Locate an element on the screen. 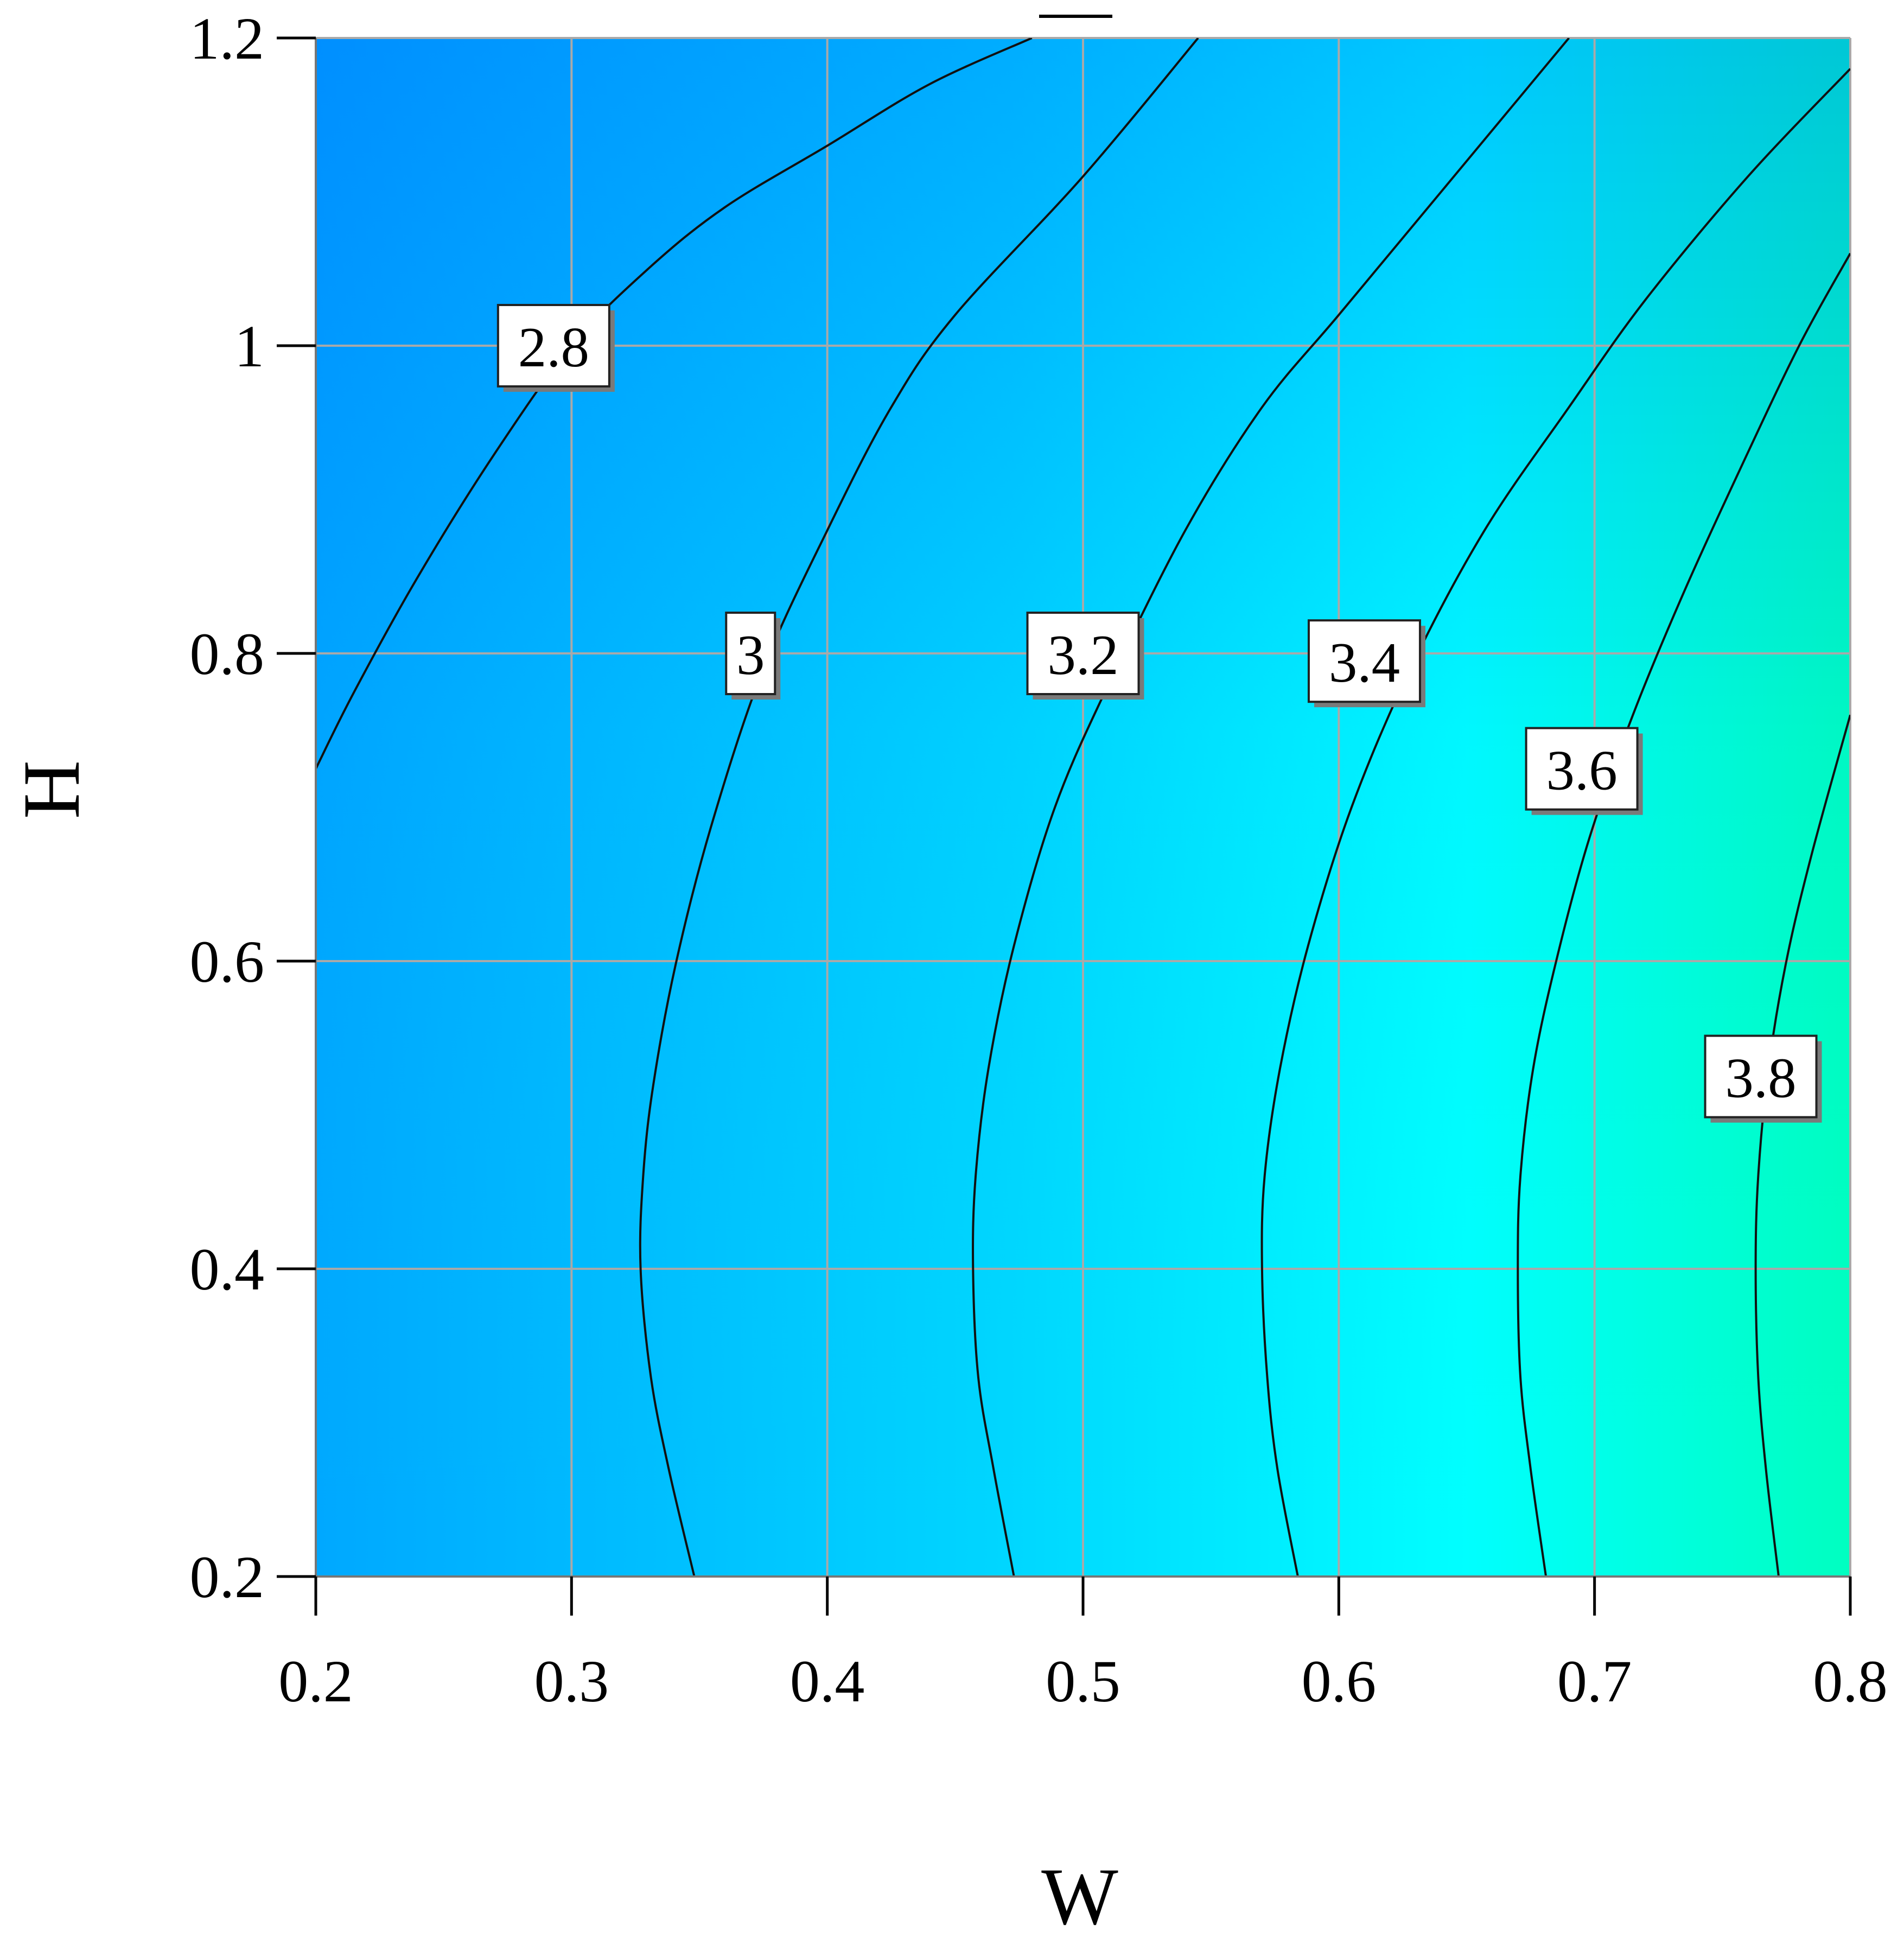 This screenshot has height=1945, width=1904. contour-label: 2.8 is located at coordinates (553, 347).